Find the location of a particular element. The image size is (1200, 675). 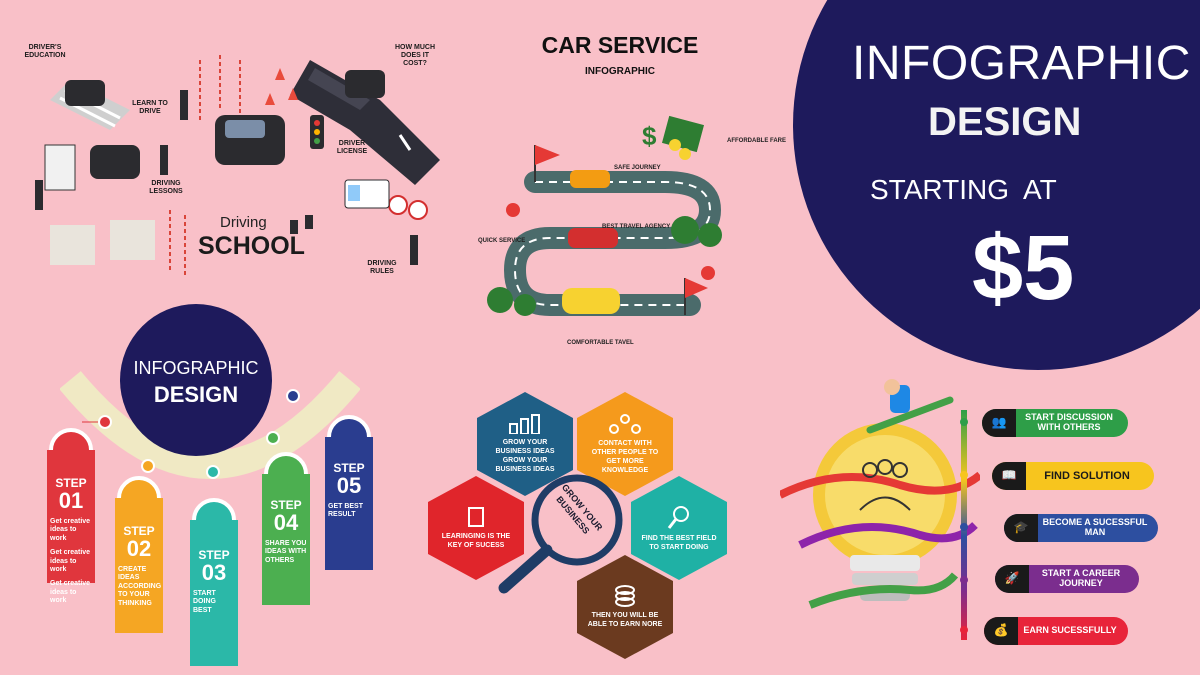

car-service-road-illustration: $ is located at coordinates (604, 215).